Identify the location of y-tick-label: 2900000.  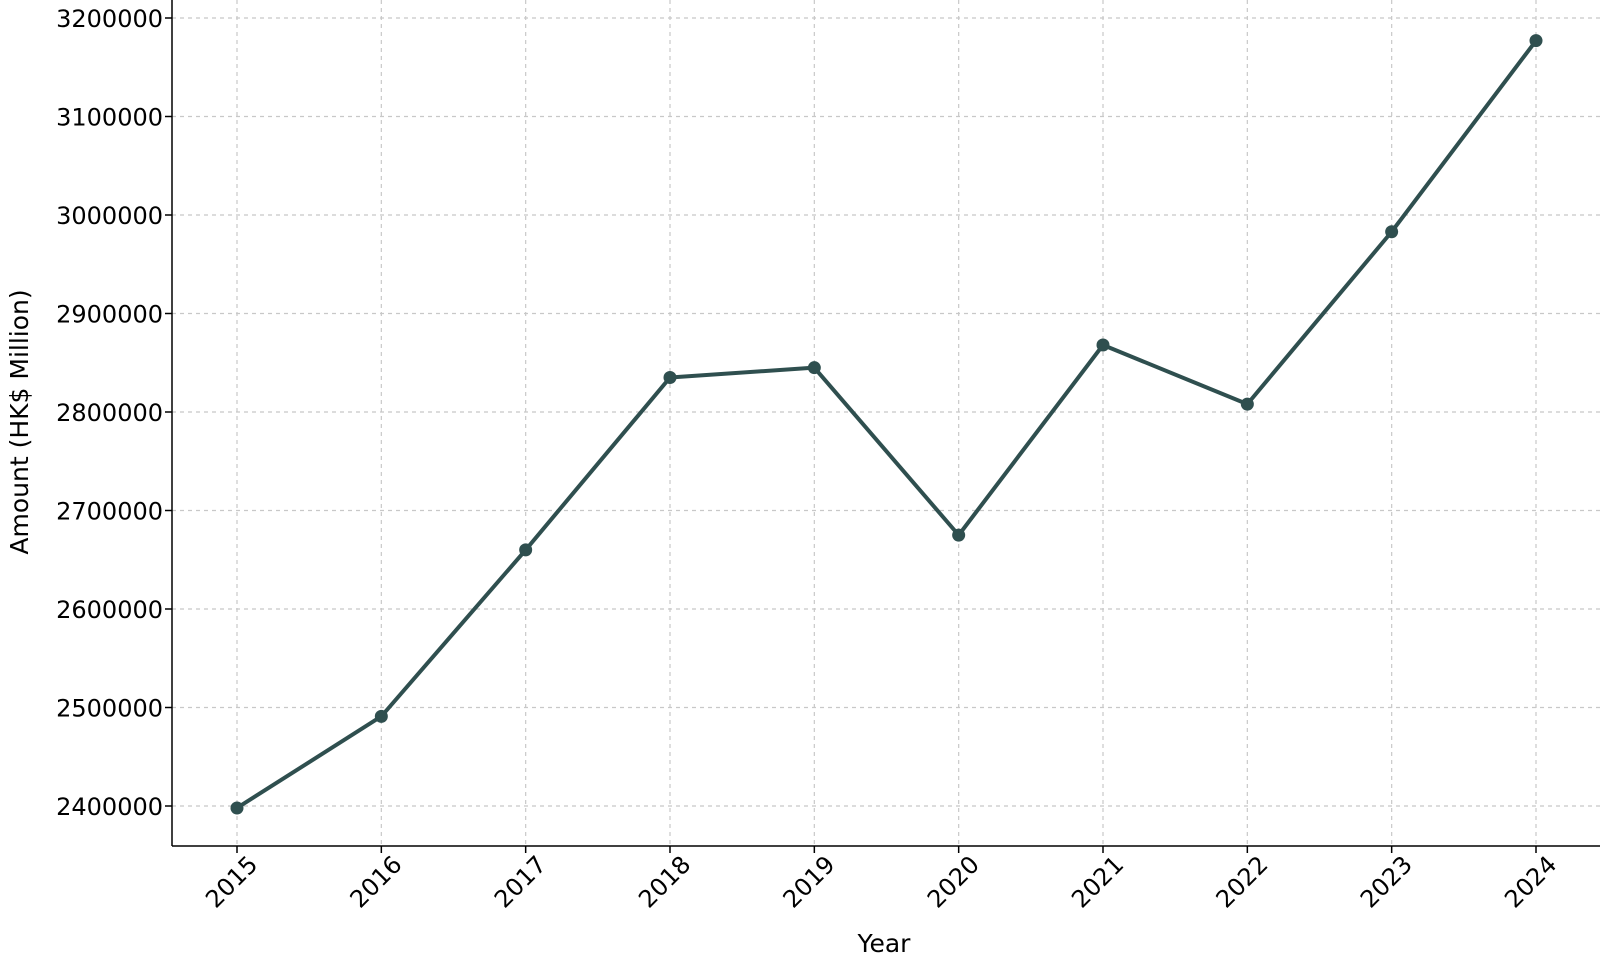
(109, 315).